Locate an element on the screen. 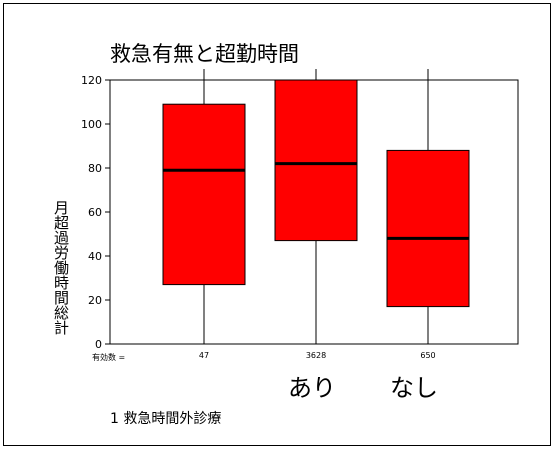 Image resolution: width=556 pixels, height=450 pixels. n-count-label: 有効数 = is located at coordinates (109, 357).